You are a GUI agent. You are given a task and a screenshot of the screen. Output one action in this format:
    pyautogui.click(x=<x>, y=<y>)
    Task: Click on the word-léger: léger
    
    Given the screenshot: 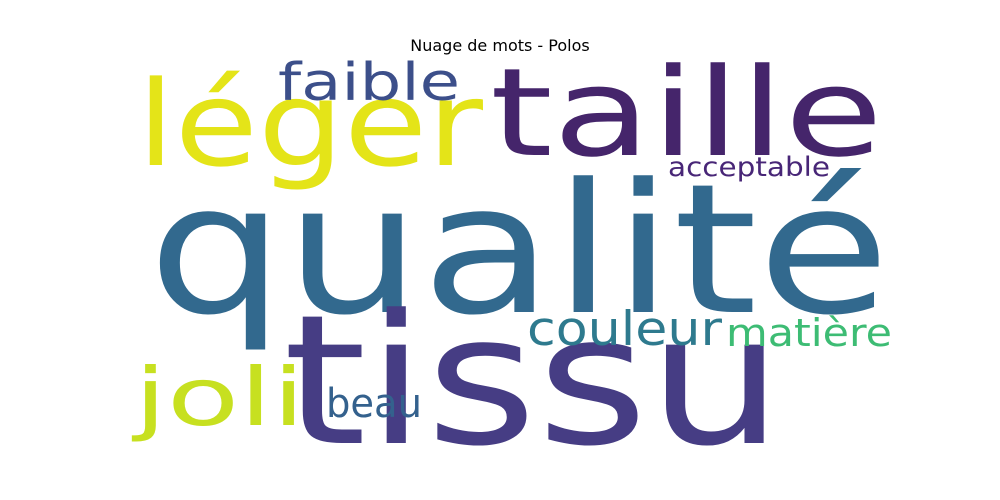 What is the action you would take?
    pyautogui.click(x=310, y=124)
    